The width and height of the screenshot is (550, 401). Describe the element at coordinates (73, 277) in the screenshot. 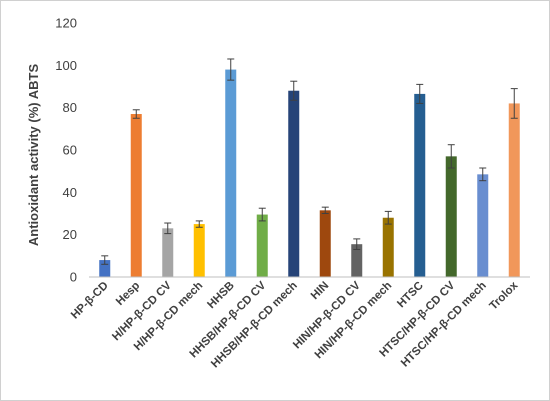

I see `y-tick-label: 0` at that location.